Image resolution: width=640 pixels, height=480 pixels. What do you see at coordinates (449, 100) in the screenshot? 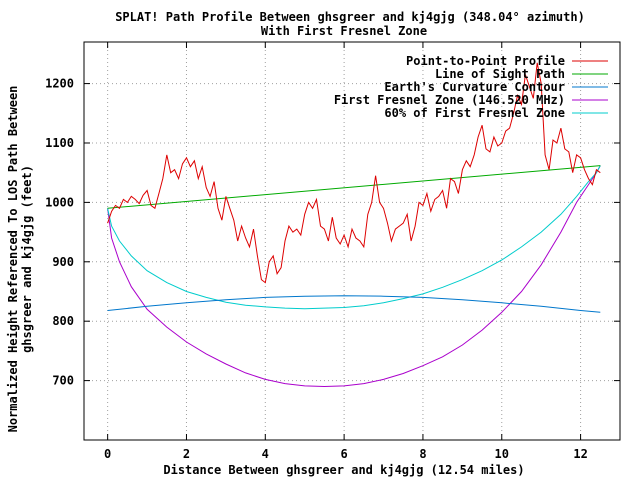
I see `legend-label-3: First Fresnel Zone (146.520 MHz)` at bounding box center [449, 100].